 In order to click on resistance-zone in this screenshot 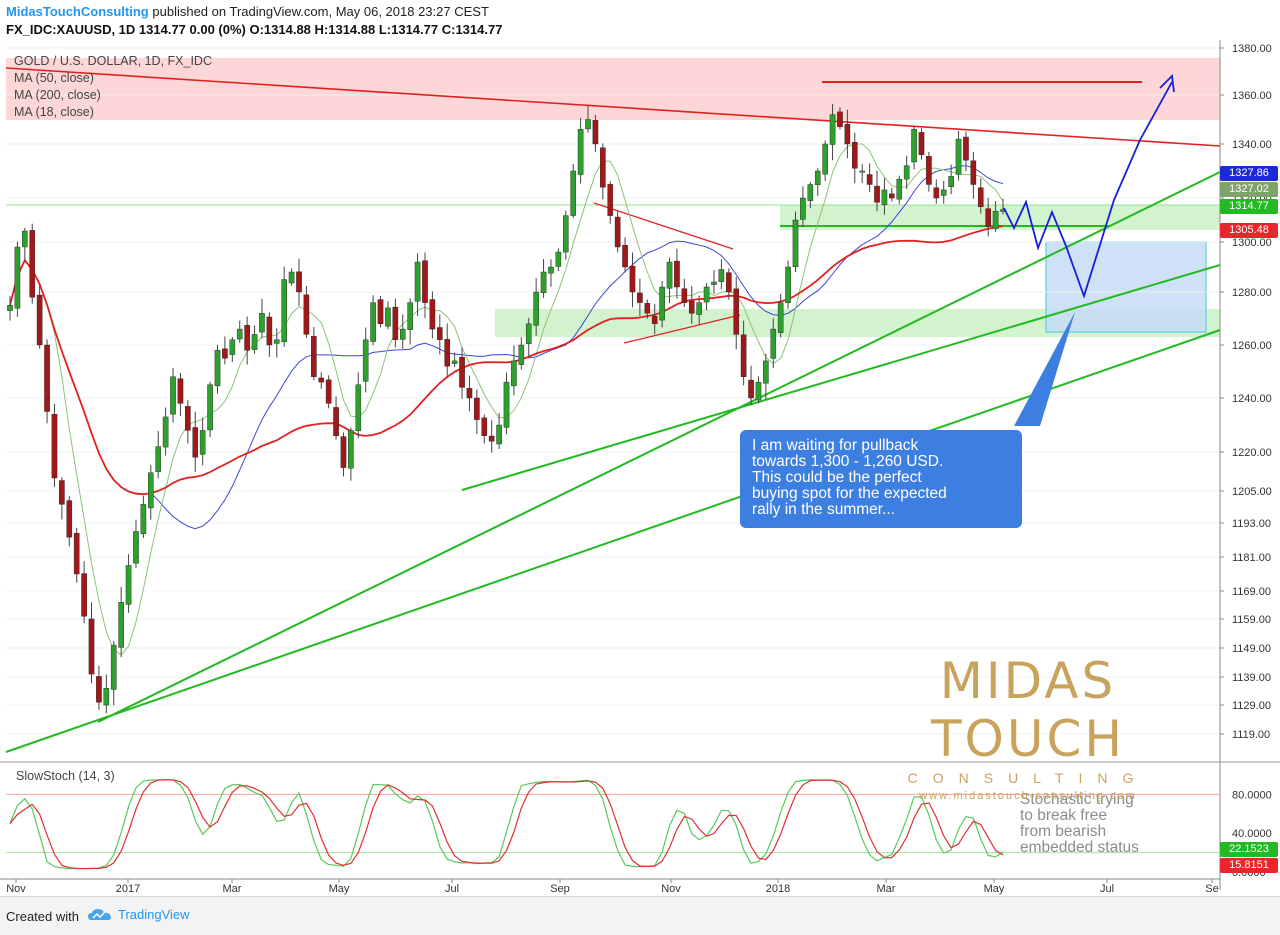, I will do `click(613, 89)`.